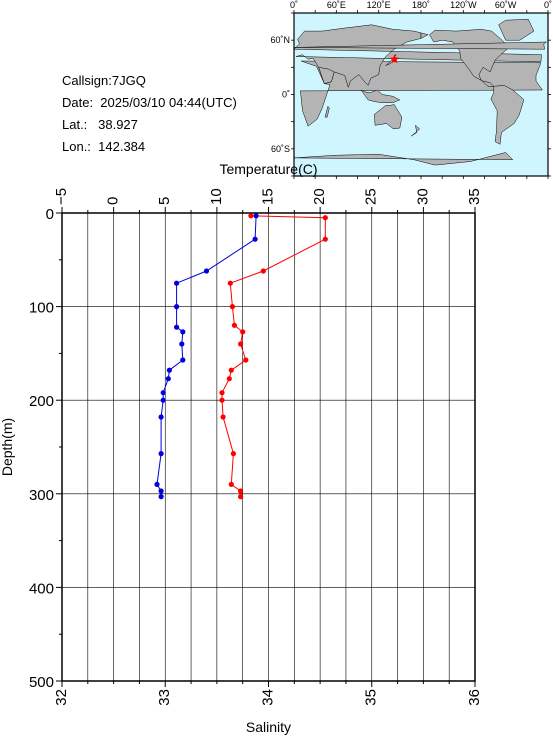  I want to click on land-arabia, so click(326, 75).